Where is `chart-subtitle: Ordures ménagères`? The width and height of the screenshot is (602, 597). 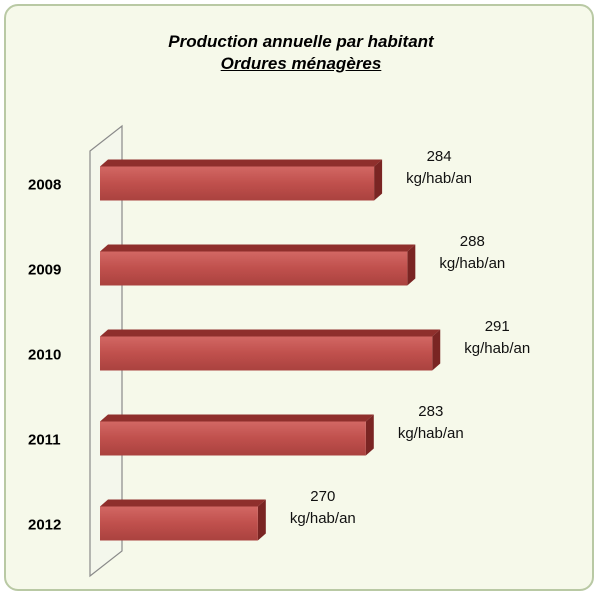
chart-subtitle: Ordures ménagères is located at coordinates (301, 63).